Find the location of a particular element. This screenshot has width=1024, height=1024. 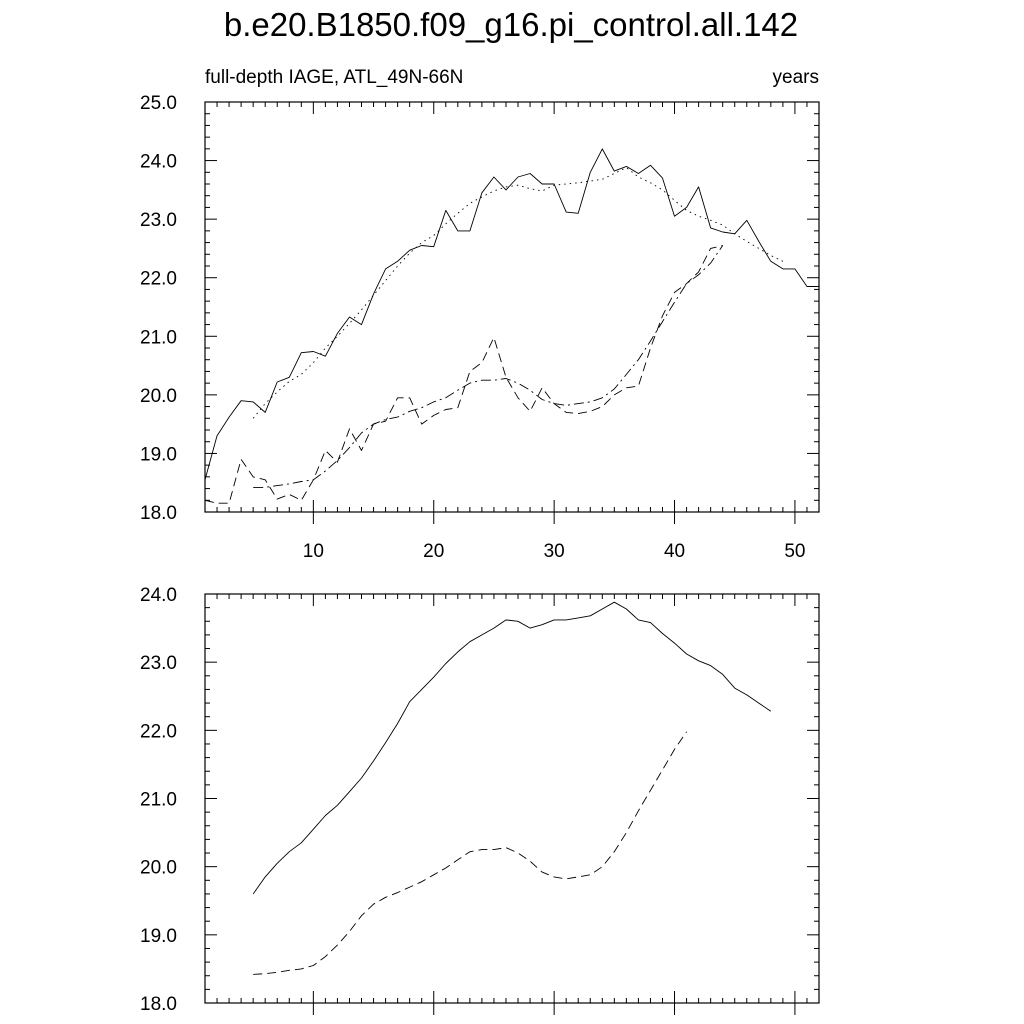

x-tick-label: 10 is located at coordinates (313, 551).